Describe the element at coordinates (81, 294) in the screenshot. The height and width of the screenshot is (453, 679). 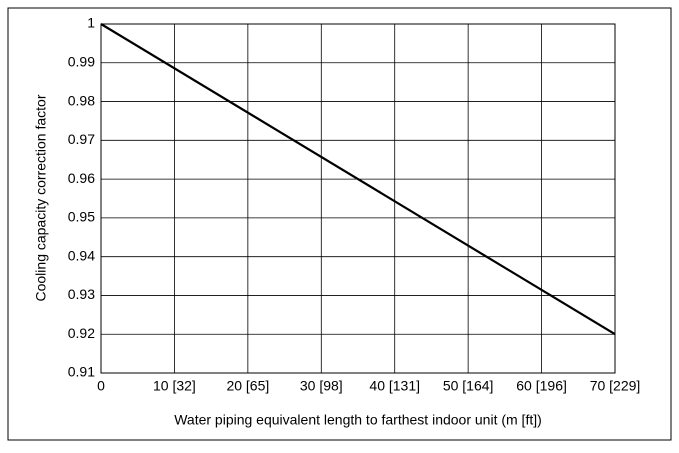
I see `y-tick-label: 0.93` at that location.